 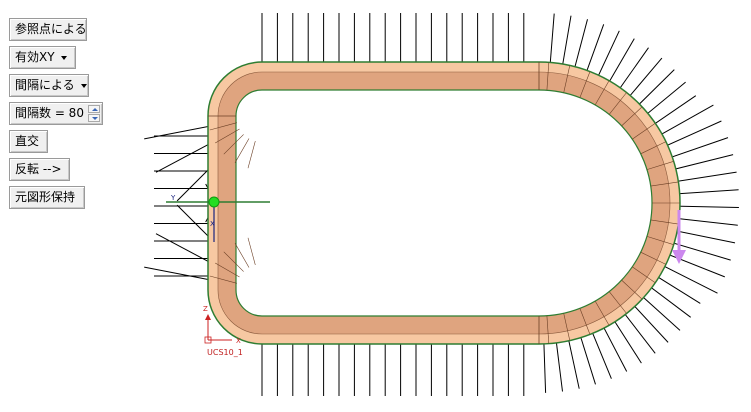 I want to click on reference-point-handle, so click(x=214, y=202).